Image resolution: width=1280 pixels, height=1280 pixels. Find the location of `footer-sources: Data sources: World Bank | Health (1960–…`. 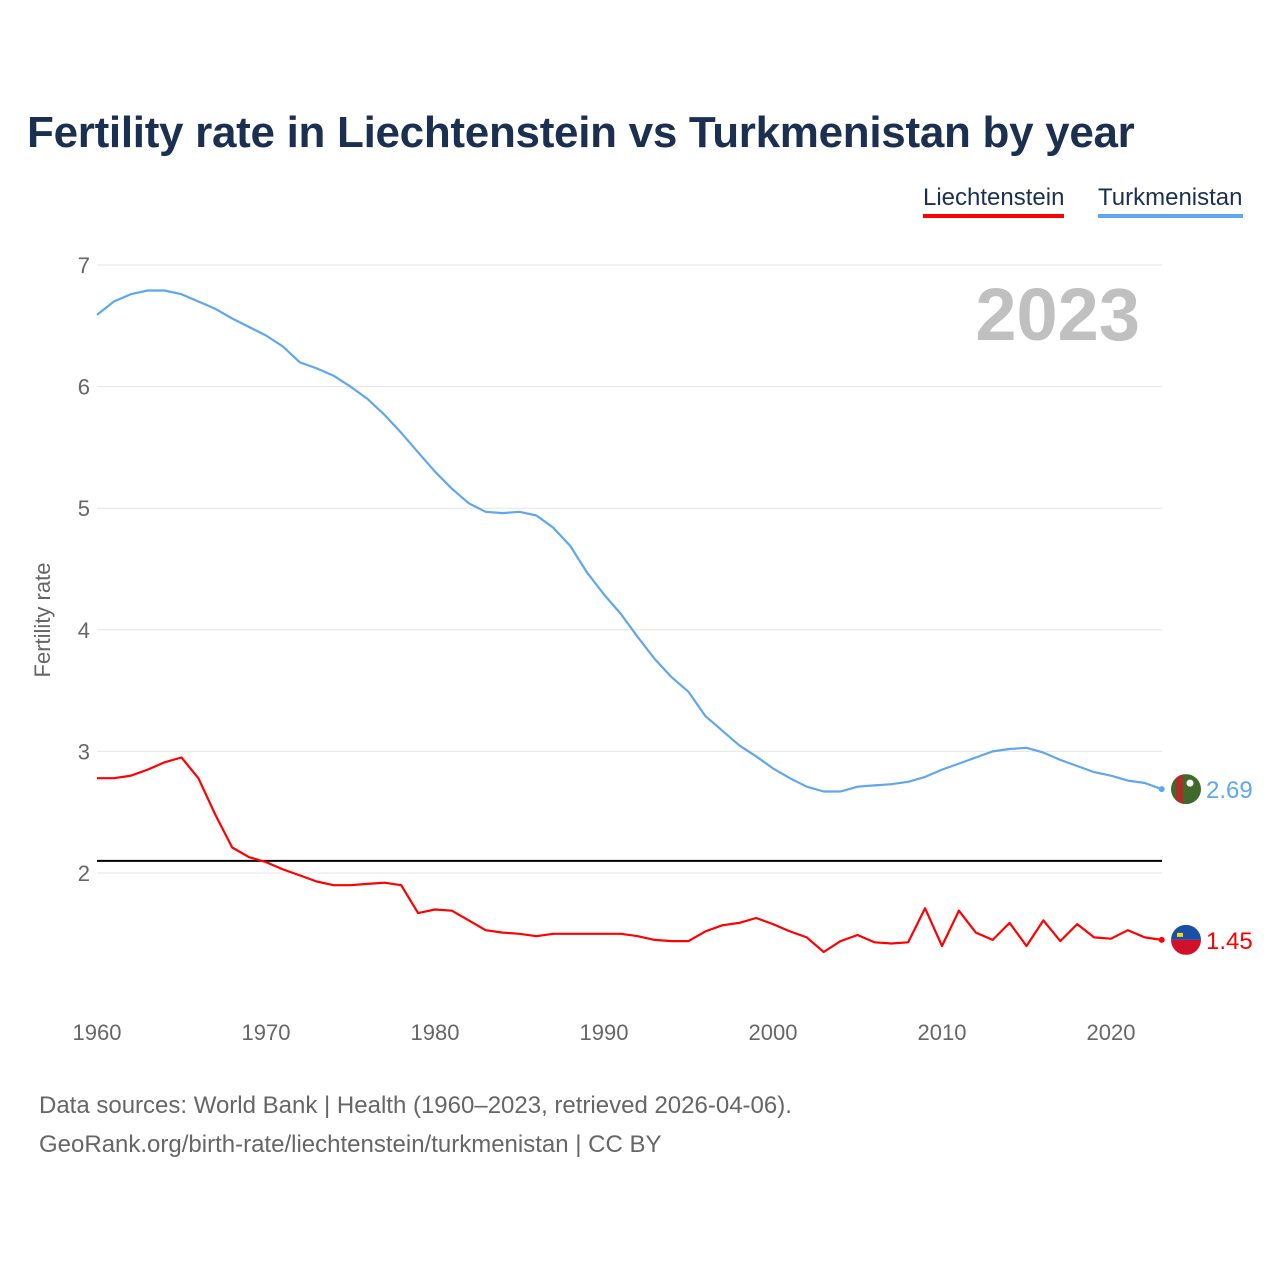

footer-sources: Data sources: World Bank | Health (1960–… is located at coordinates (415, 1105).